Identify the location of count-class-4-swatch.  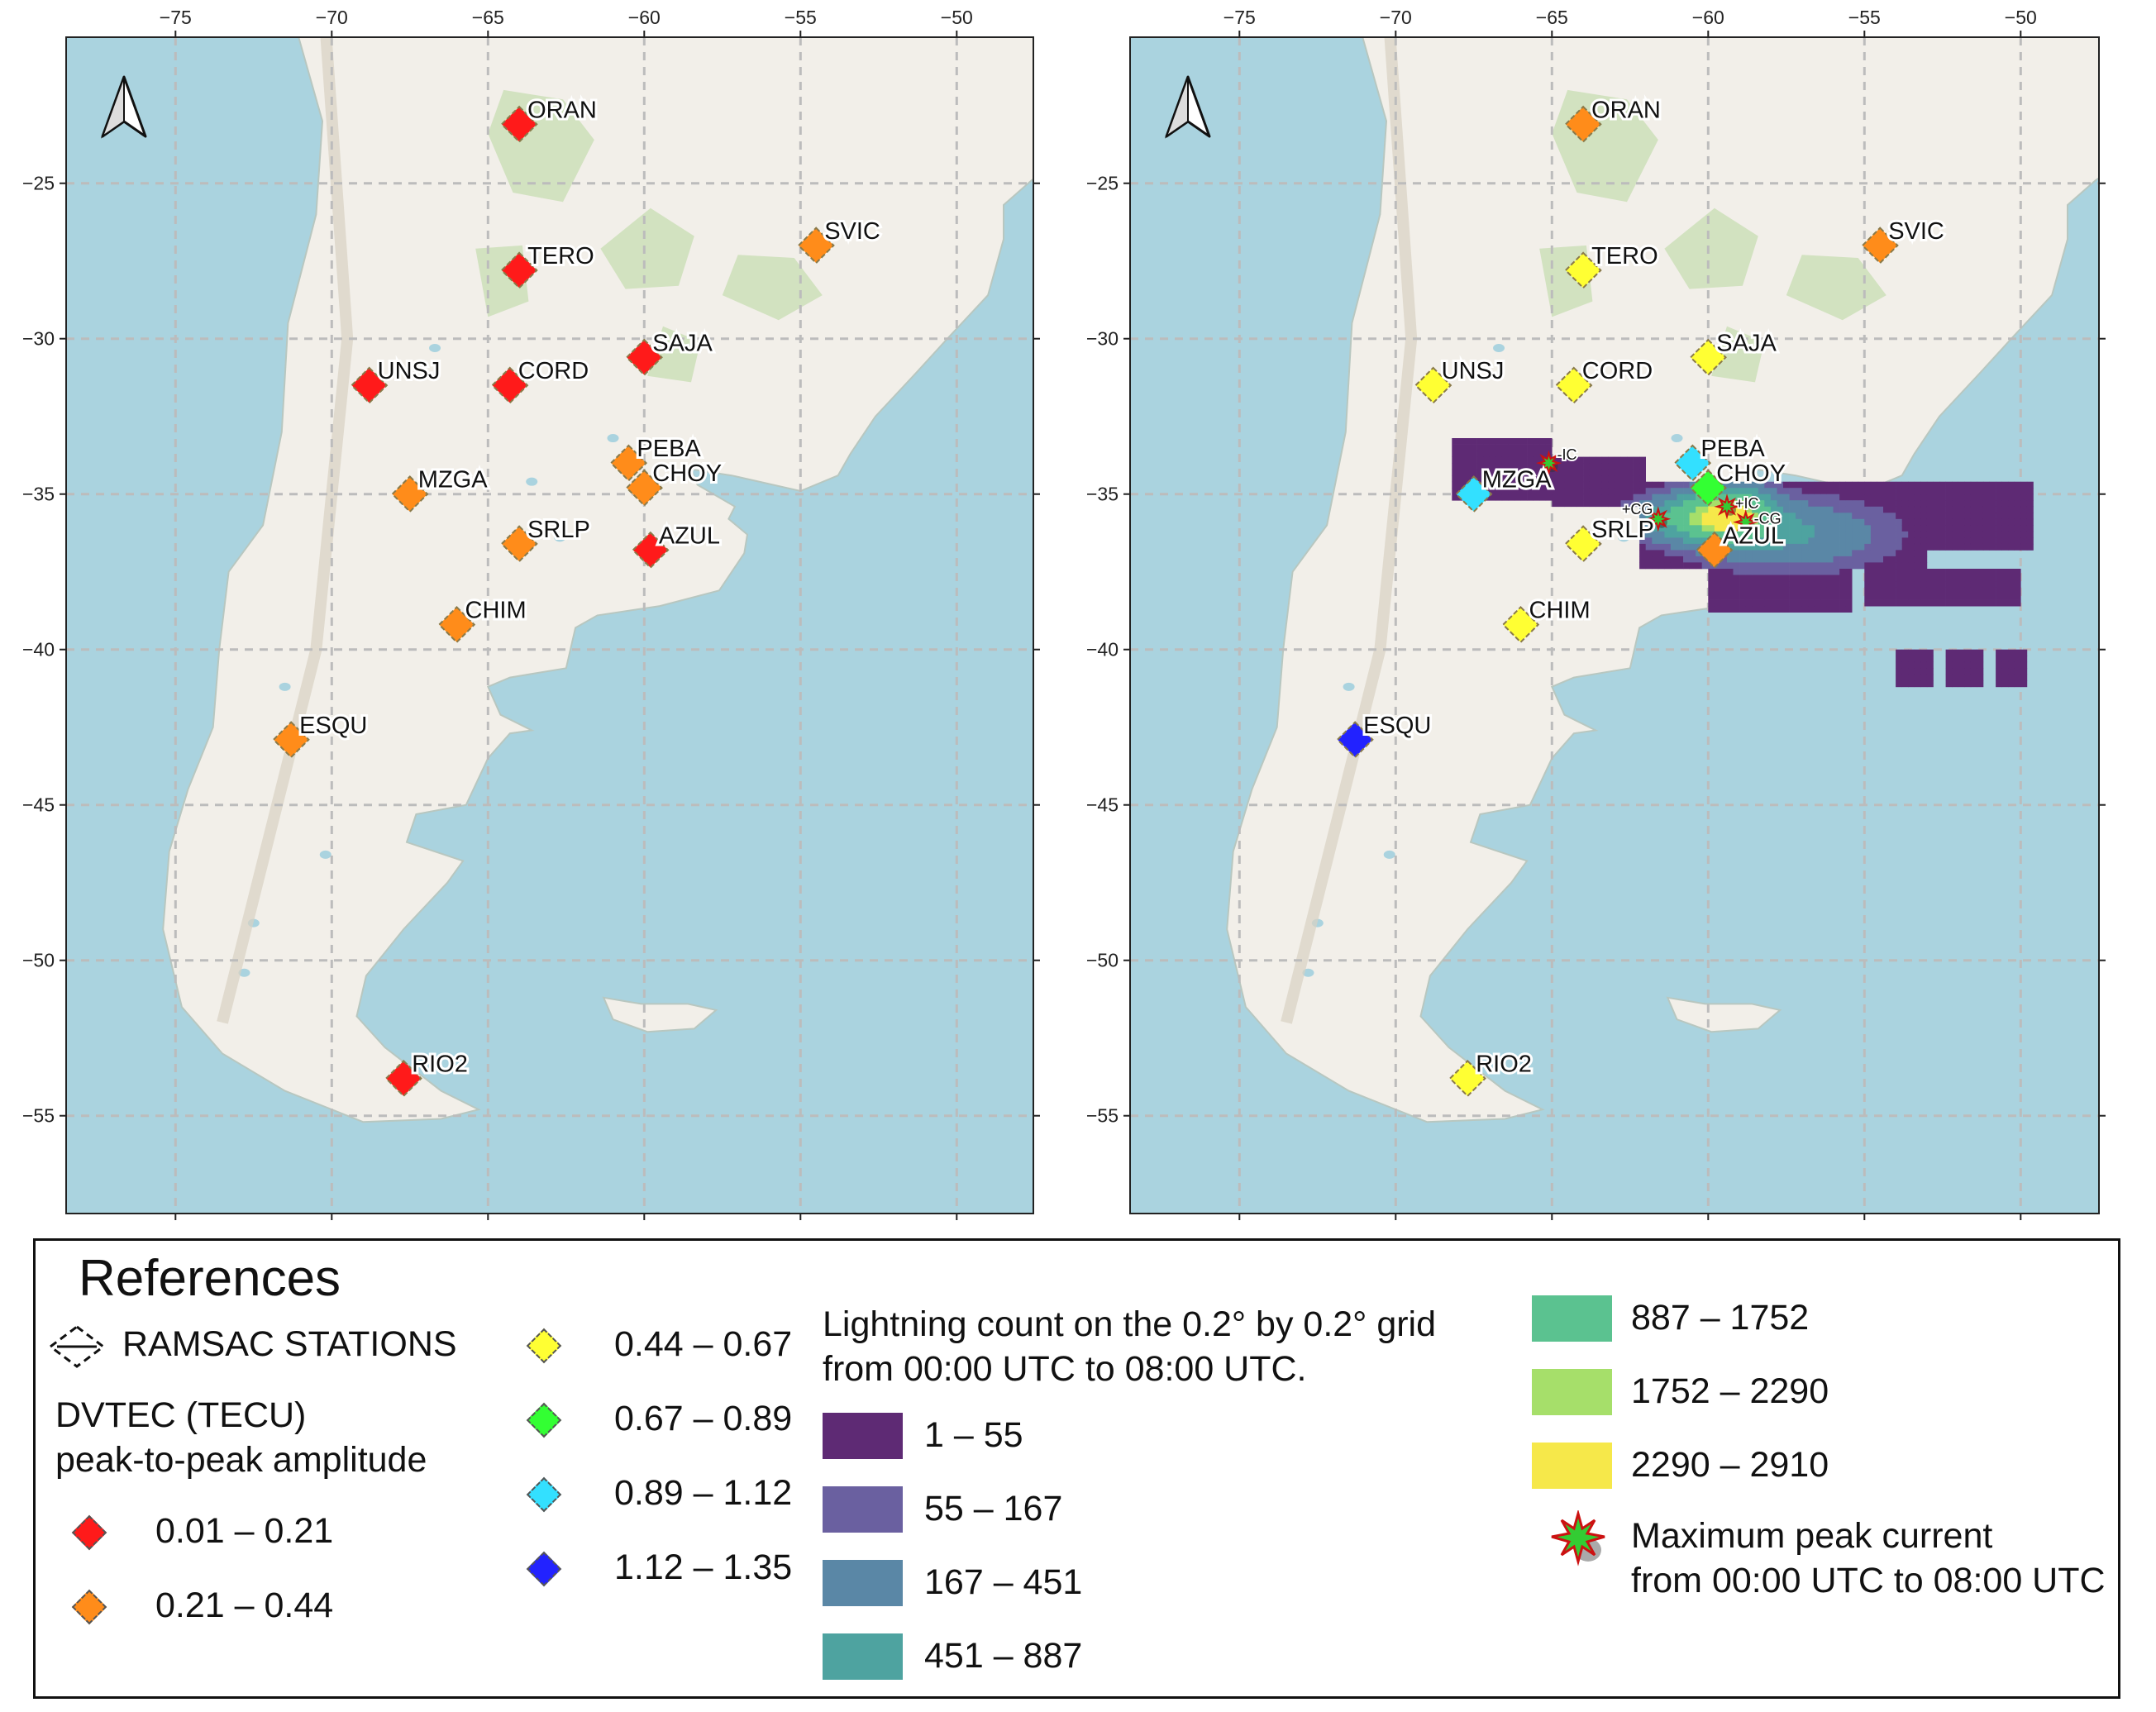
(1572, 1318).